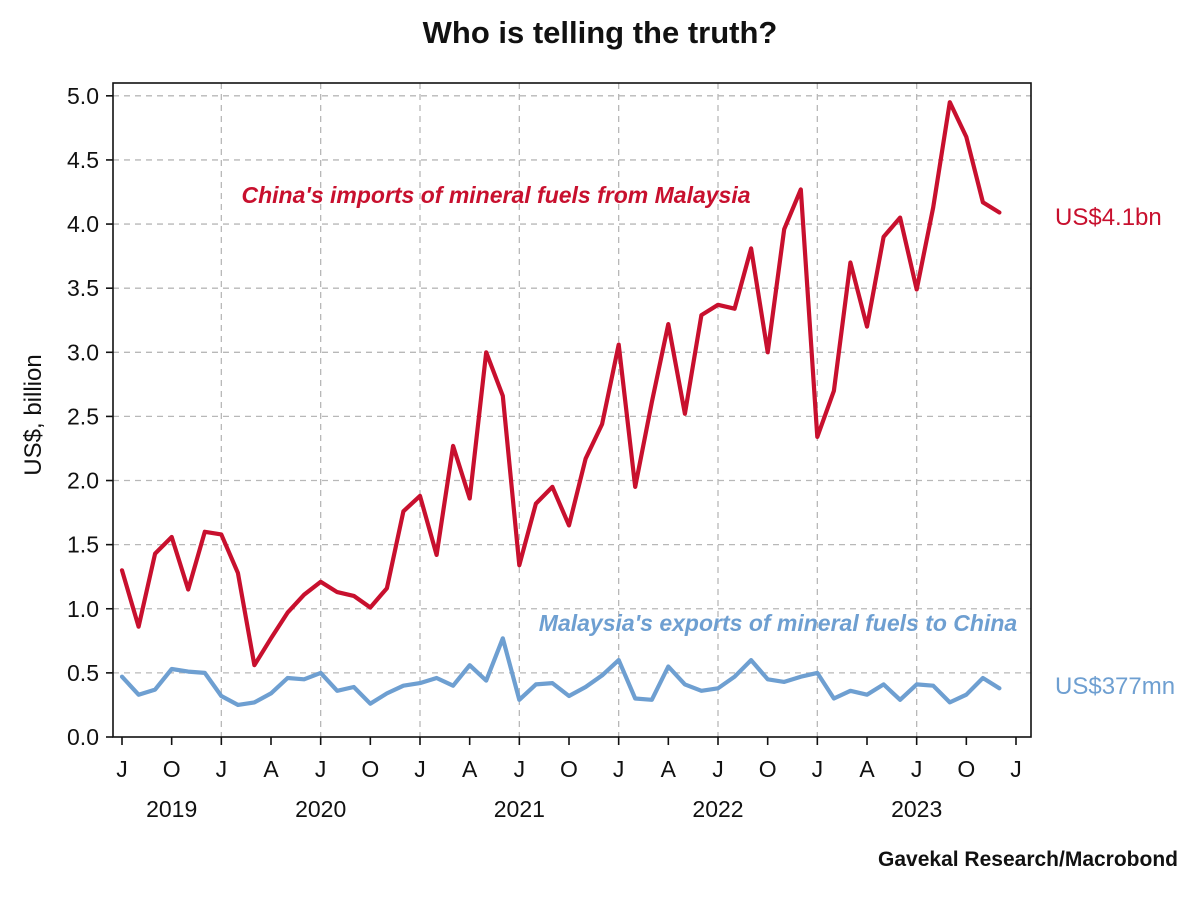  Describe the element at coordinates (569, 741) in the screenshot. I see `x-axis-tick-marks` at that location.